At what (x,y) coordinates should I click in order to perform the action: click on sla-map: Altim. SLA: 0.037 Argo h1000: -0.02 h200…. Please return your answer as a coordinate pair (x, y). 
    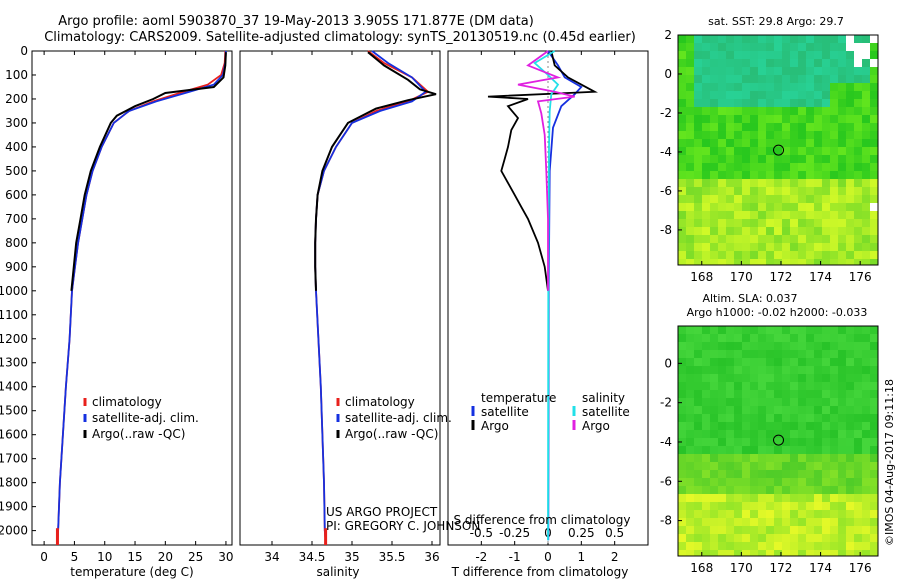
    Looking at the image, I should click on (769, 433).